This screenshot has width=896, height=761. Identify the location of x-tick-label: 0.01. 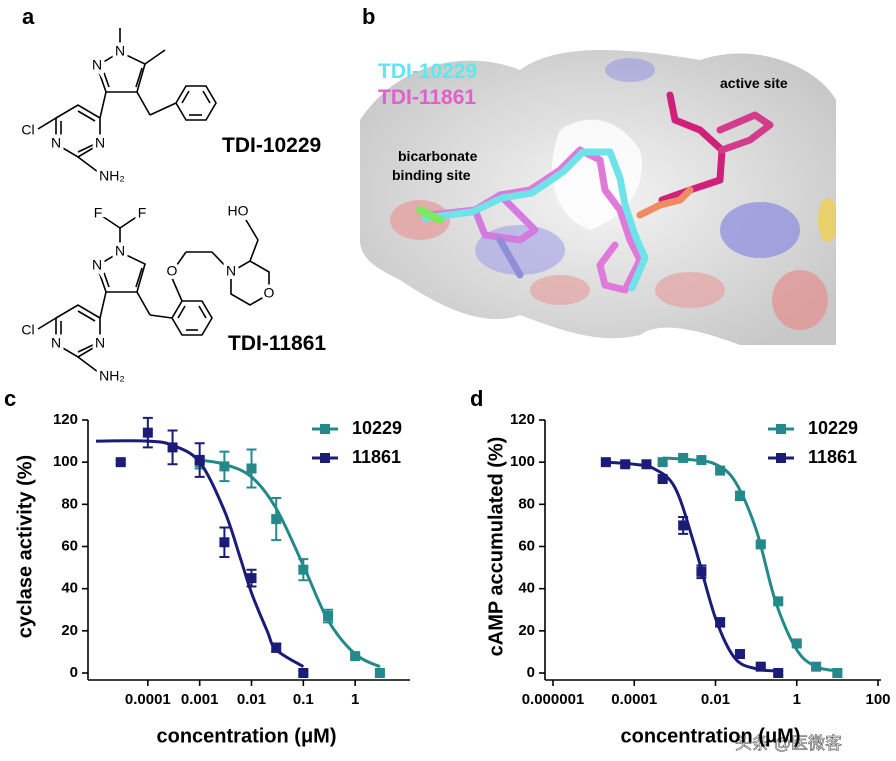
(251, 699).